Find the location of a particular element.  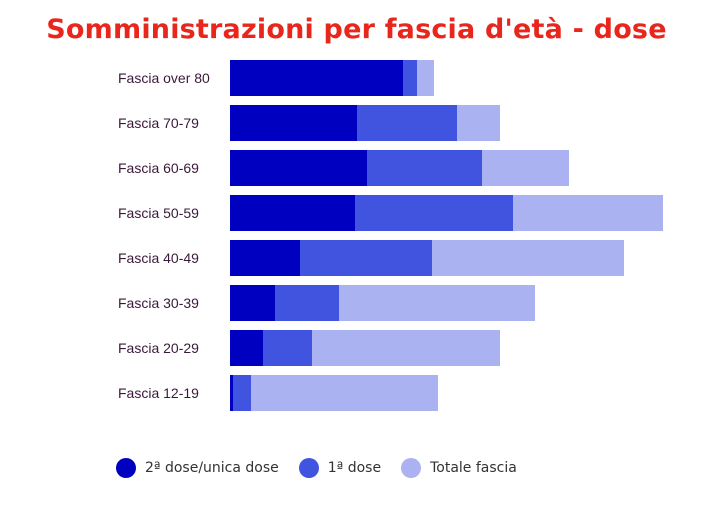

category-label: Fascia 70-79 is located at coordinates (158, 123).